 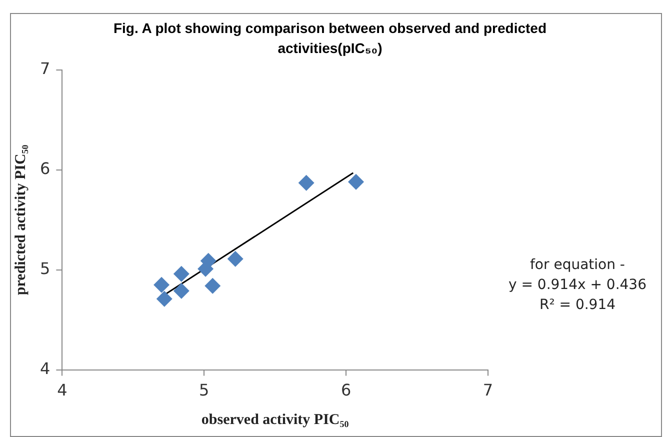 What do you see at coordinates (204, 390) in the screenshot?
I see `x-tick-label: 5` at bounding box center [204, 390].